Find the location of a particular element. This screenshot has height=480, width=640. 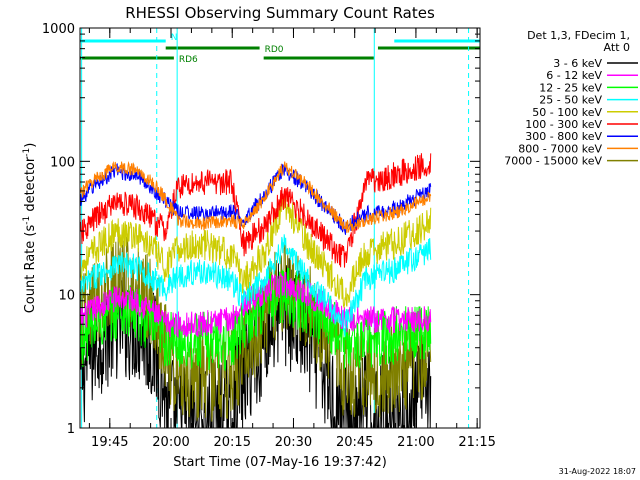

legend-label: 7000 - 15000 keV is located at coordinates (553, 161).